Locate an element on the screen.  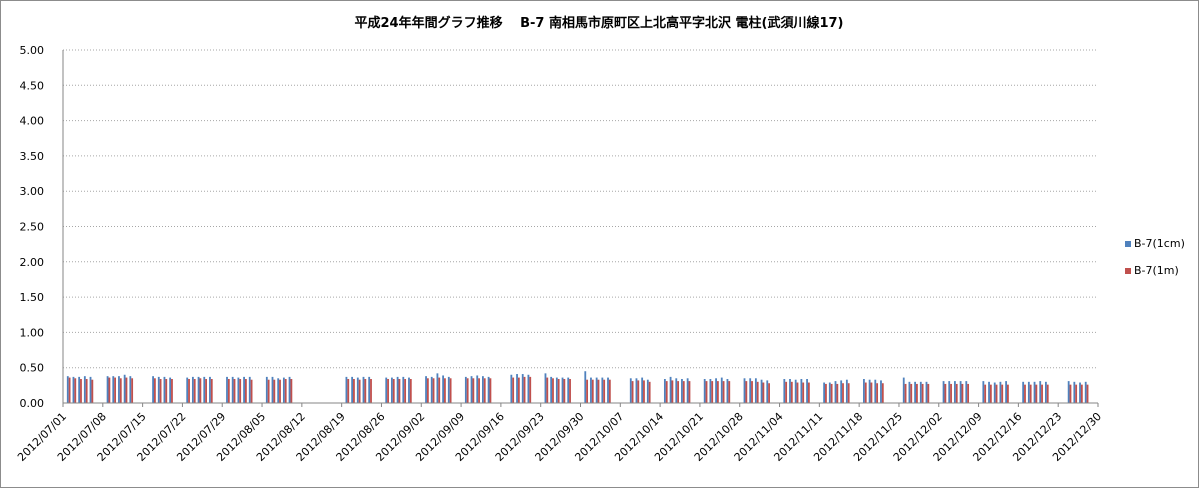
y-tick-label: 5.00 is located at coordinates (32, 50).